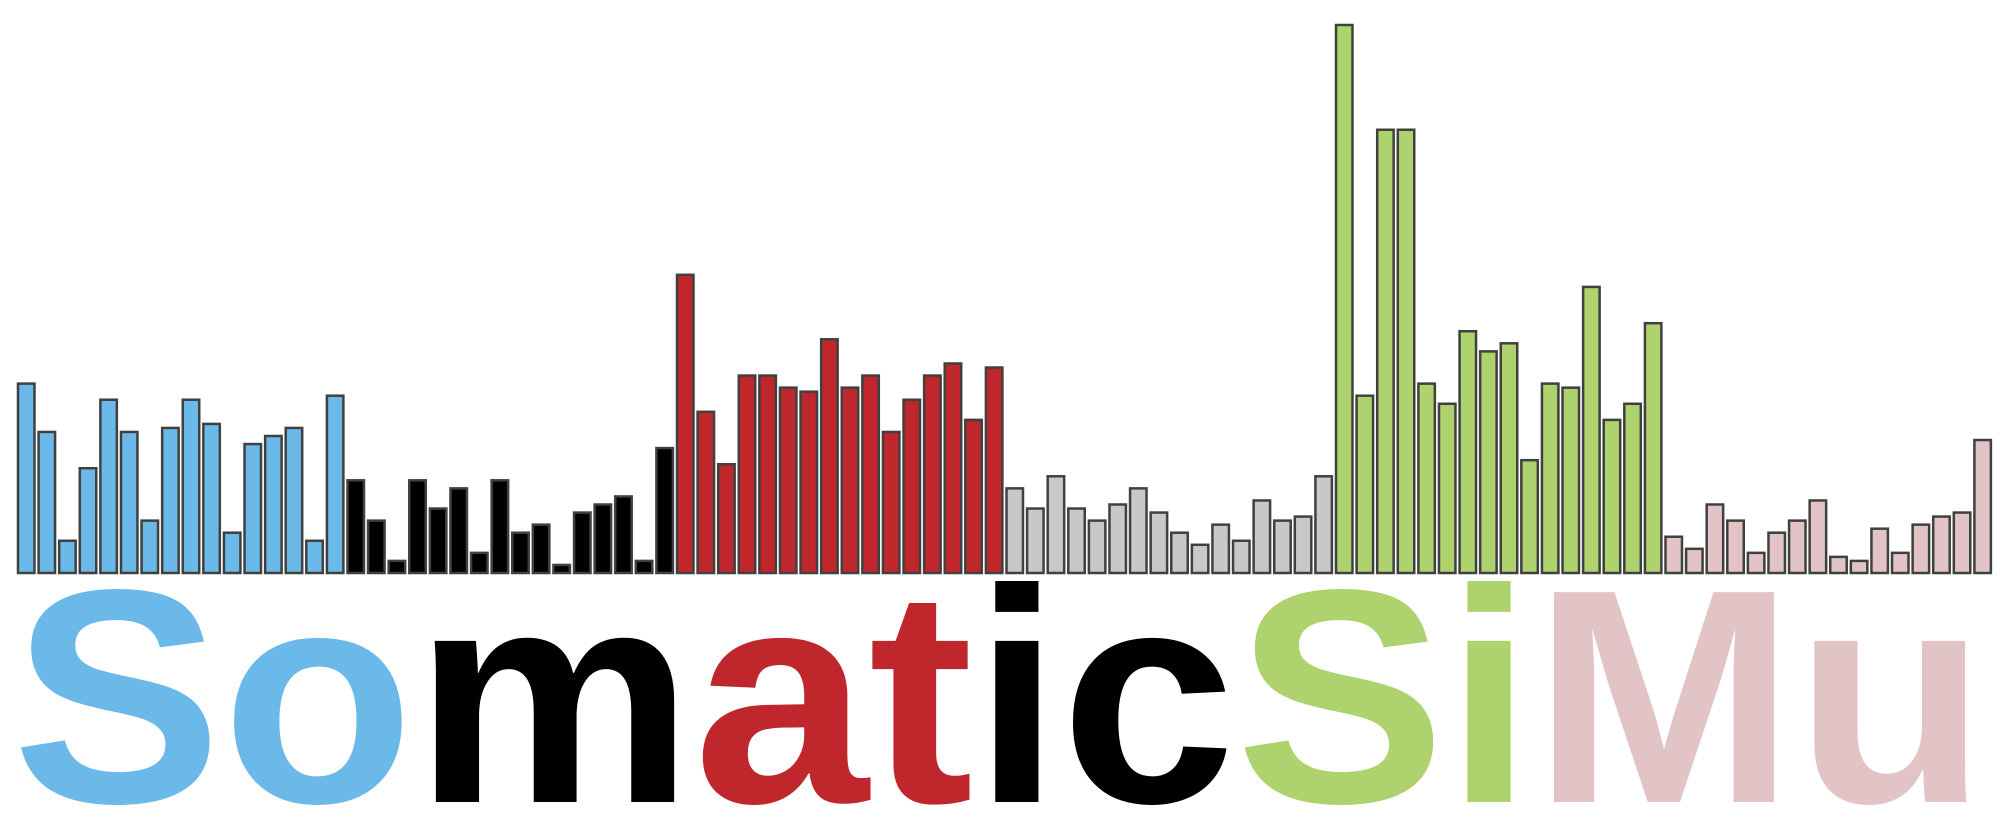  Describe the element at coordinates (554, 695) in the screenshot. I see `logo-wordmark-run: m` at that location.